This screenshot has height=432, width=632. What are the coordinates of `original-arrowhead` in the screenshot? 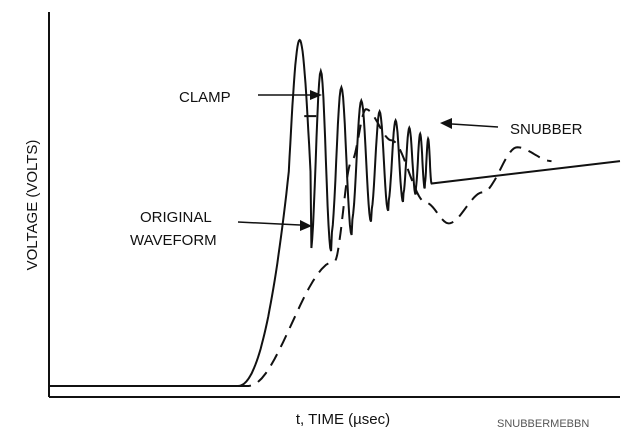 It's located at (306, 225).